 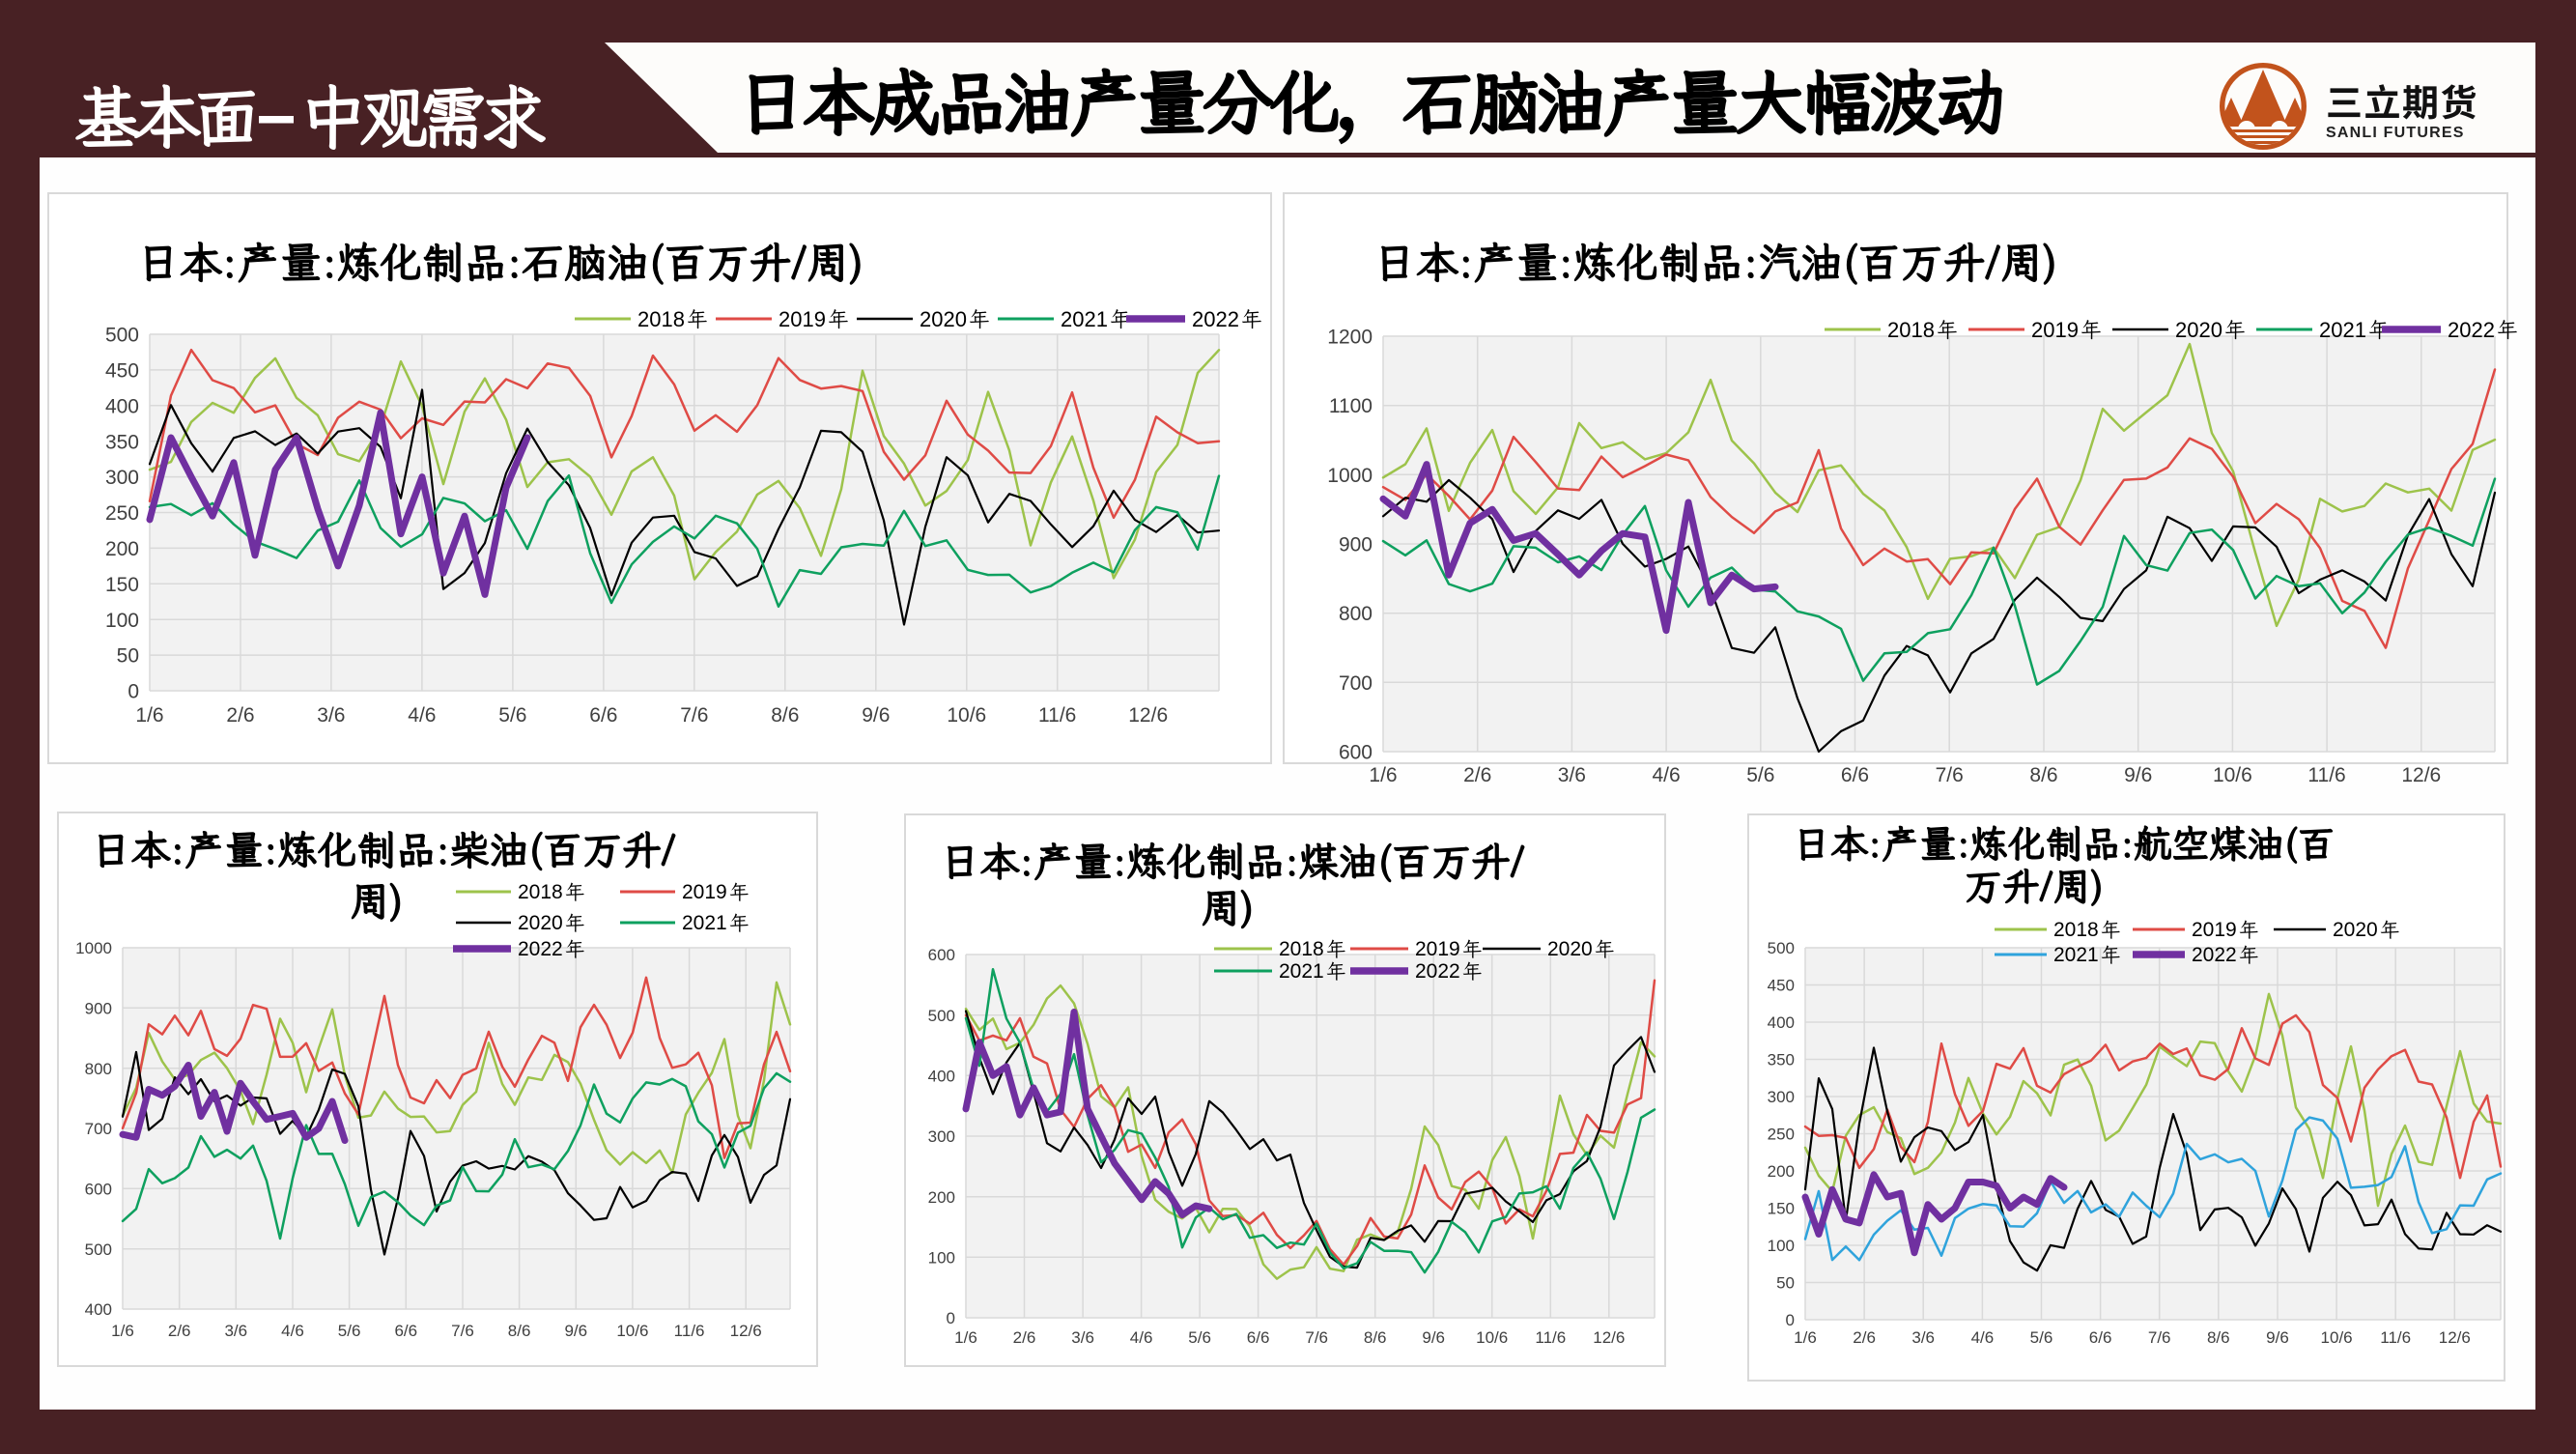 I want to click on svg-text: 150, so click(x=122, y=585).